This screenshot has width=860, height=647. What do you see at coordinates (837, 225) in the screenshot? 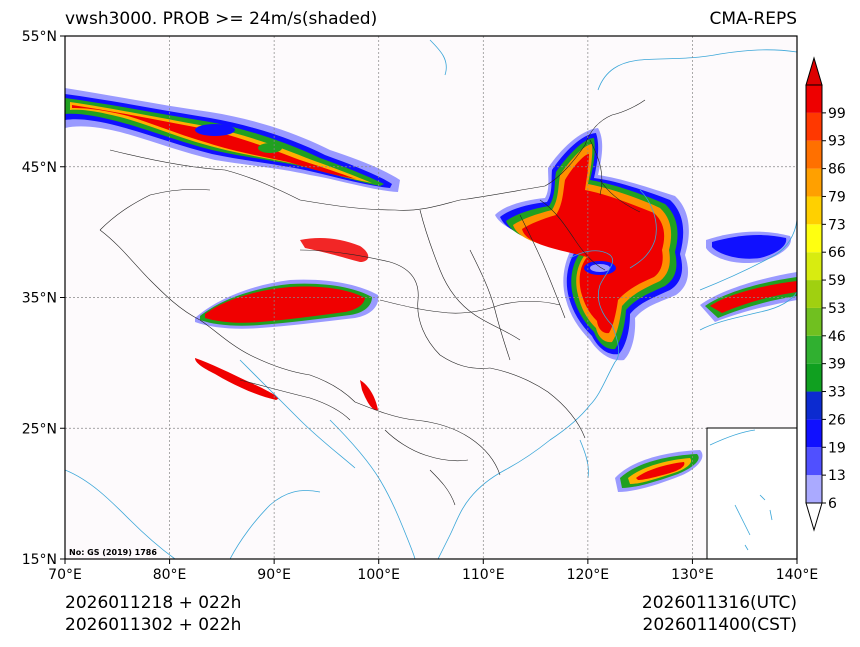
I see `colorbar-label: 73` at bounding box center [837, 225].